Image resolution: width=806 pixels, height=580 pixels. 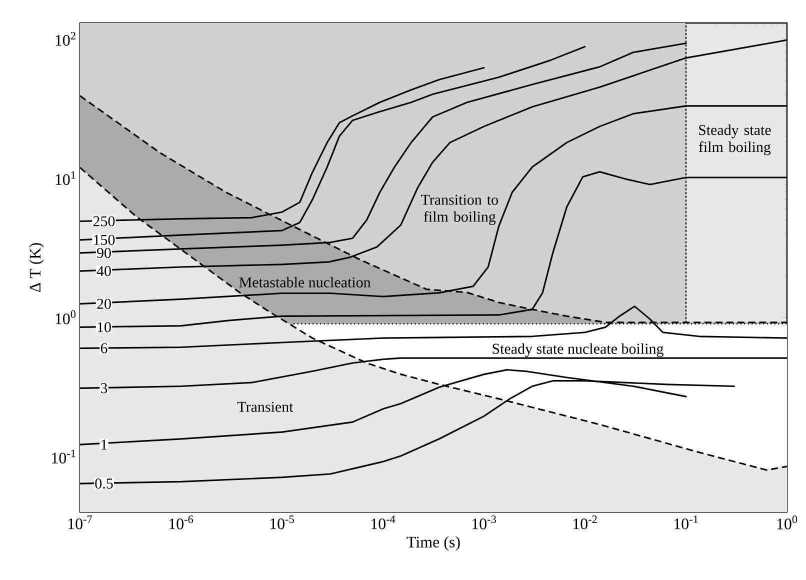 What do you see at coordinates (104, 221) in the screenshot?
I see `series-label: 250` at bounding box center [104, 221].